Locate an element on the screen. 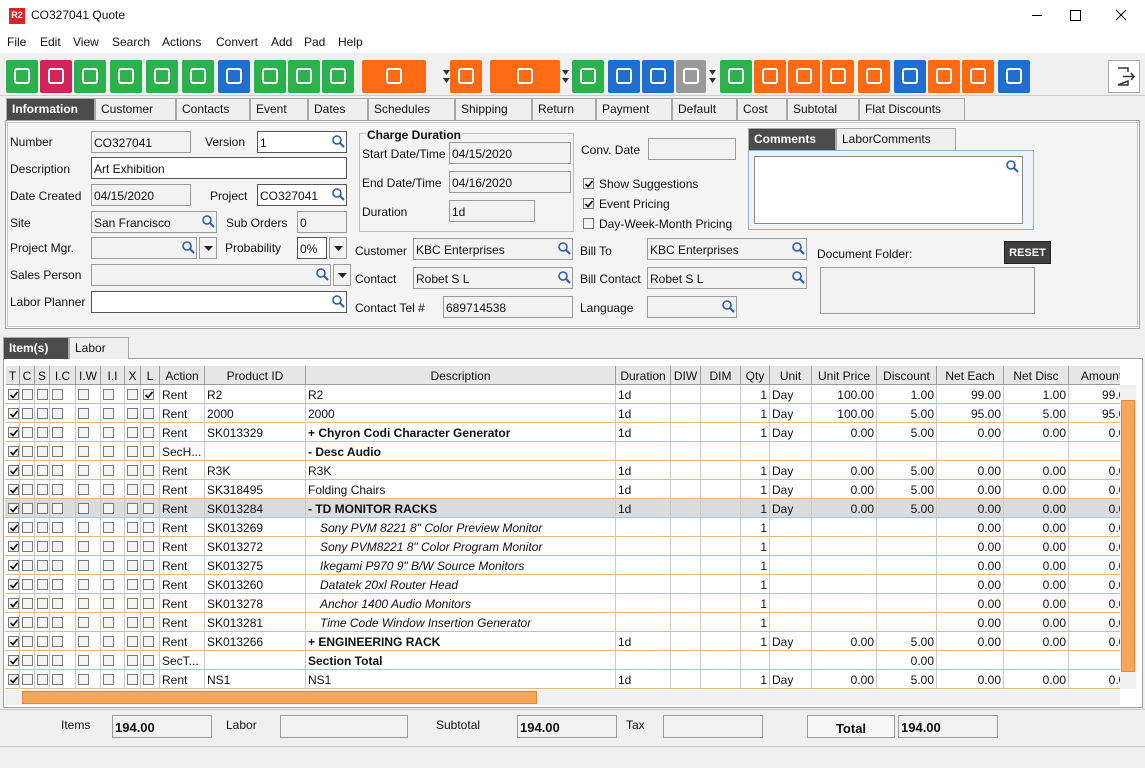 The image size is (1145, 768). toolbar-dropdown is located at coordinates (565, 77).